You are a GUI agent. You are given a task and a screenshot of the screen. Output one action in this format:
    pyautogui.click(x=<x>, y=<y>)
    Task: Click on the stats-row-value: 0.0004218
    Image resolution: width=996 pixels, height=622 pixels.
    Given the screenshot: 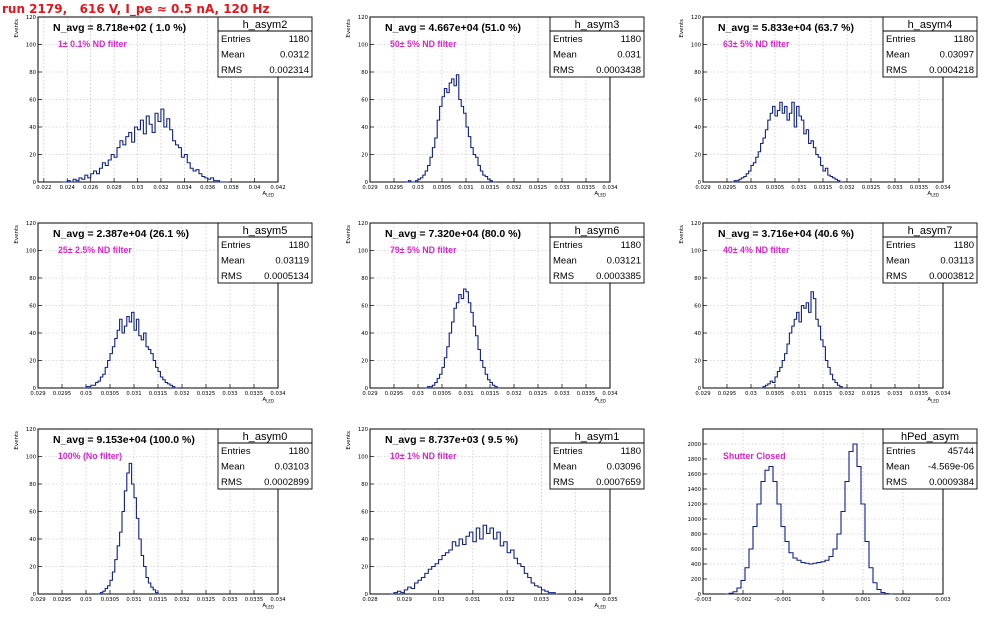 What is the action you would take?
    pyautogui.click(x=951, y=70)
    